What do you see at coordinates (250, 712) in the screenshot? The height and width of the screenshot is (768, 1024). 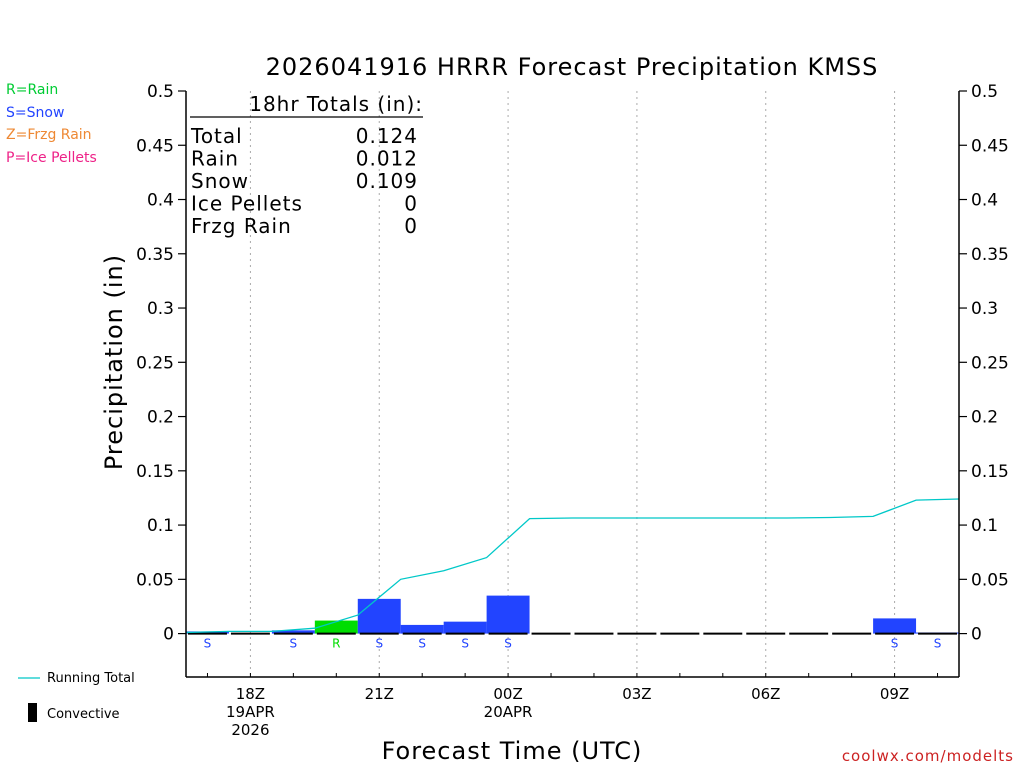 I see `x-tick-label: 19APR` at bounding box center [250, 712].